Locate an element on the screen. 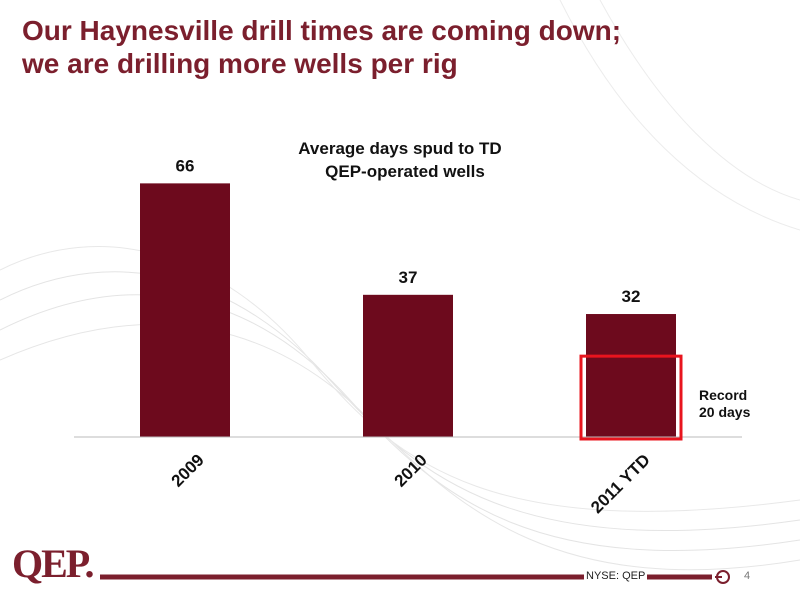  data-label-2009: 66 is located at coordinates (185, 165).